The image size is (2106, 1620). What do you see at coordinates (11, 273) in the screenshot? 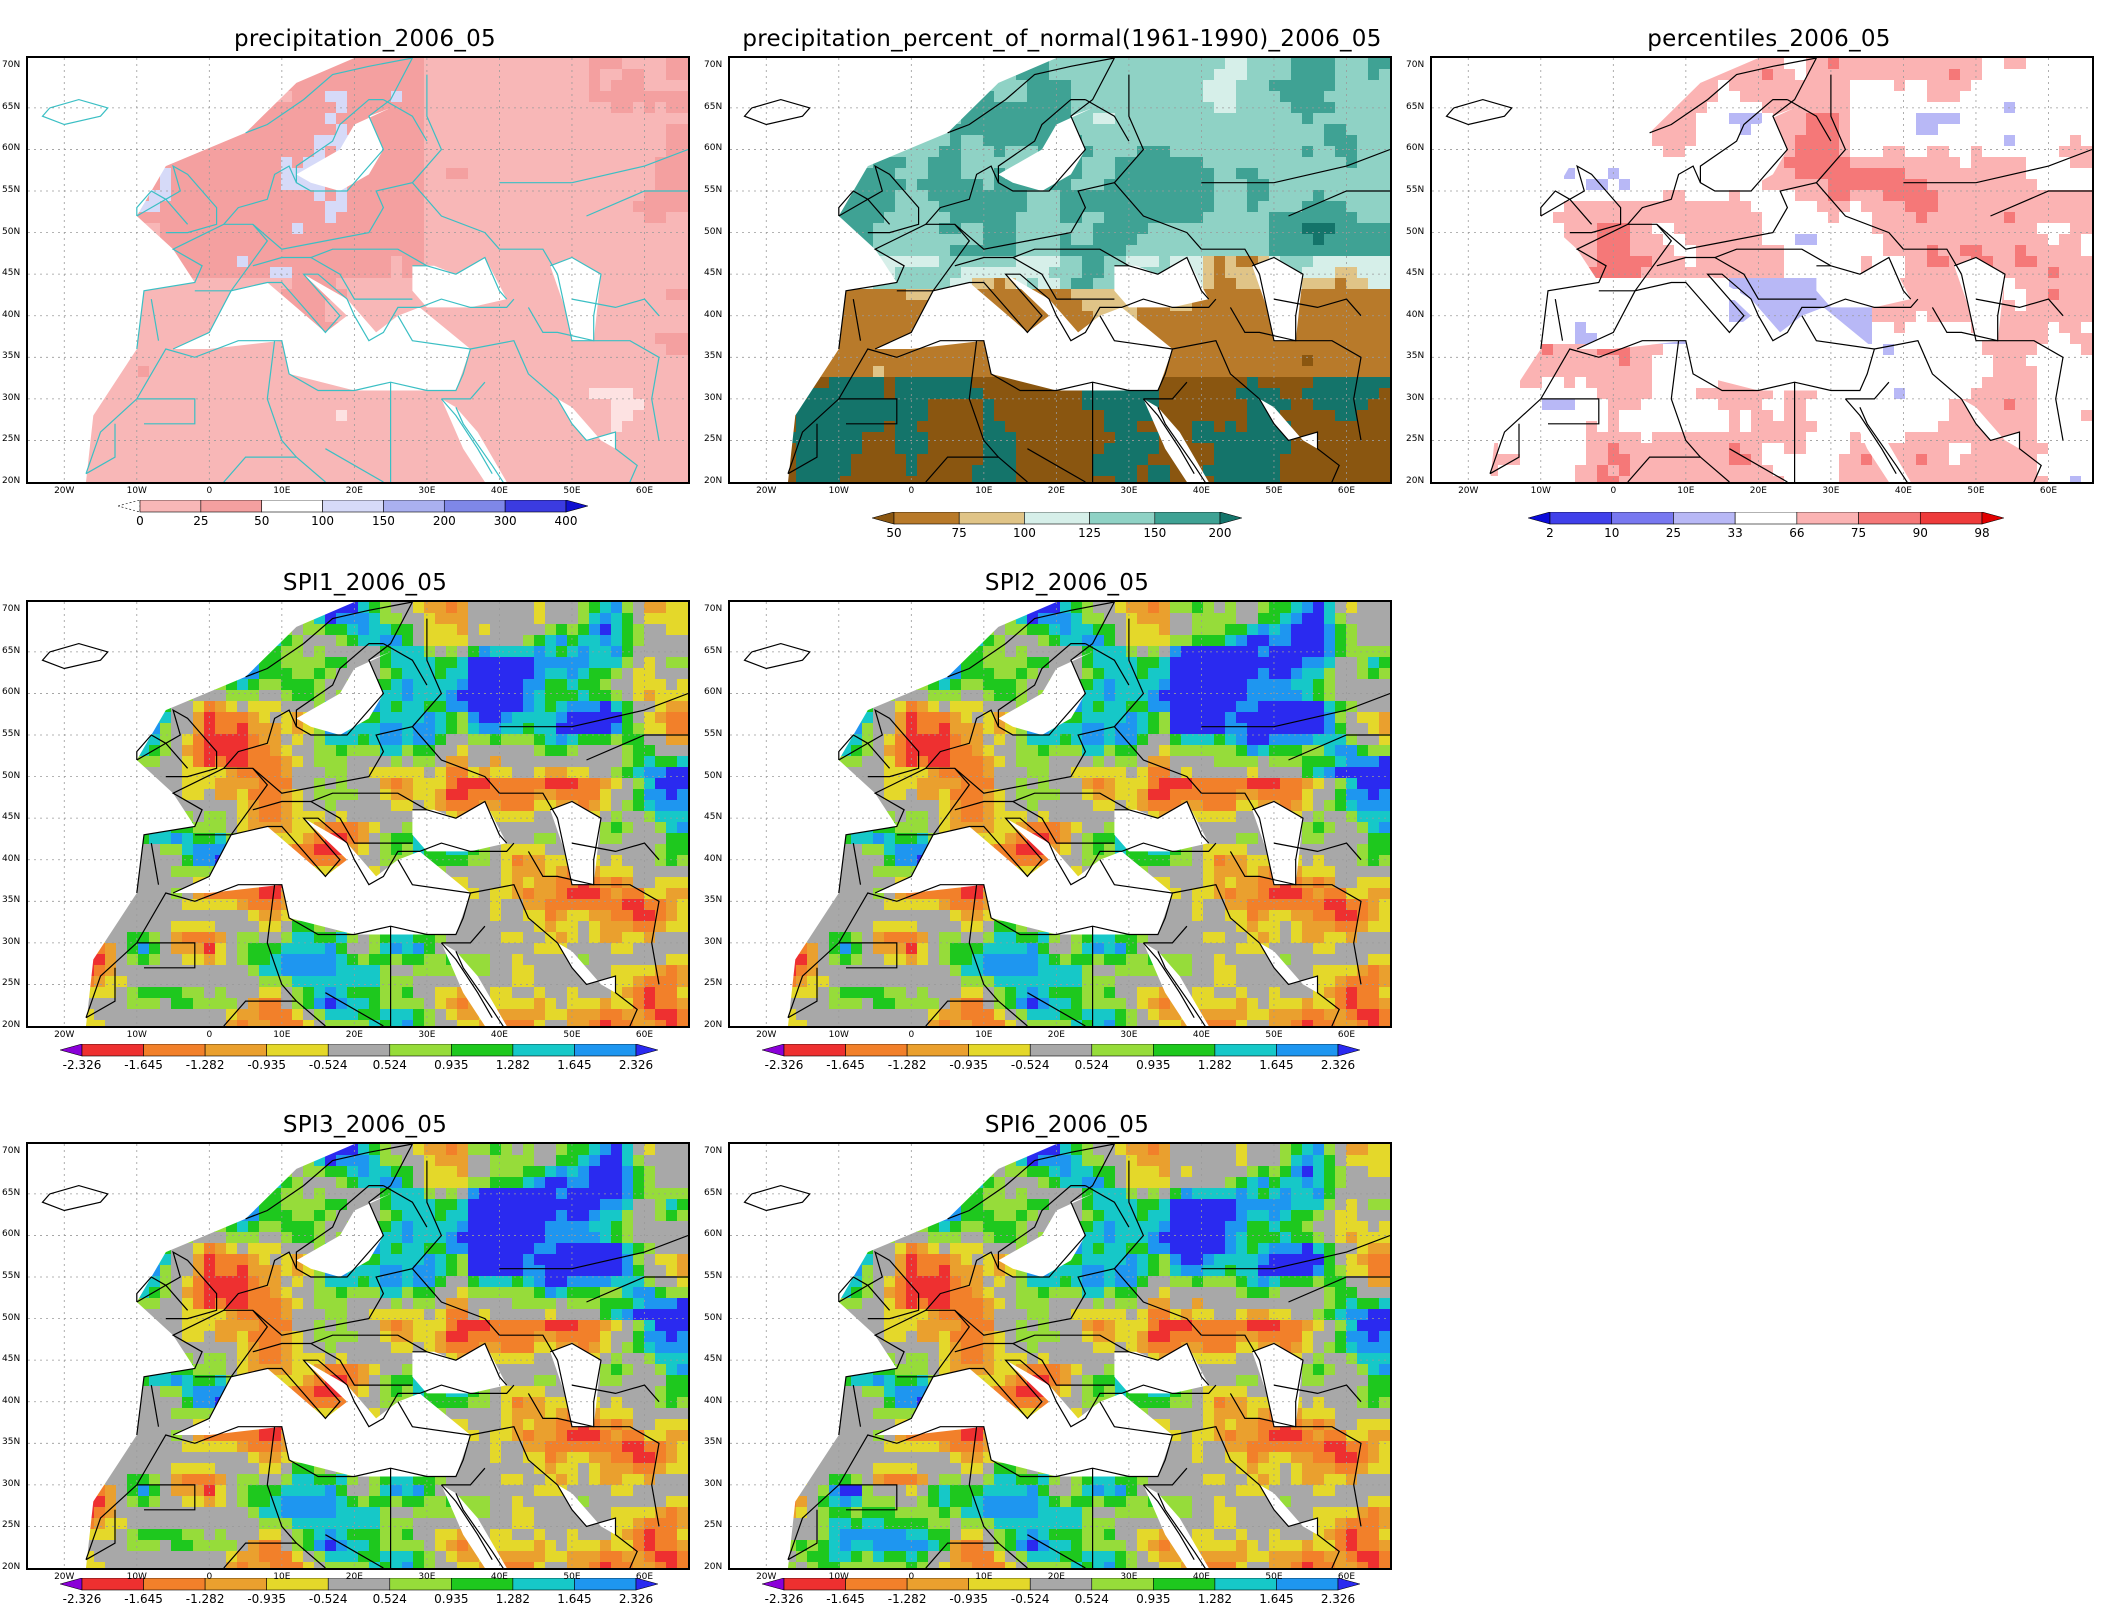
I see `latitude-label: 45N` at bounding box center [11, 273].